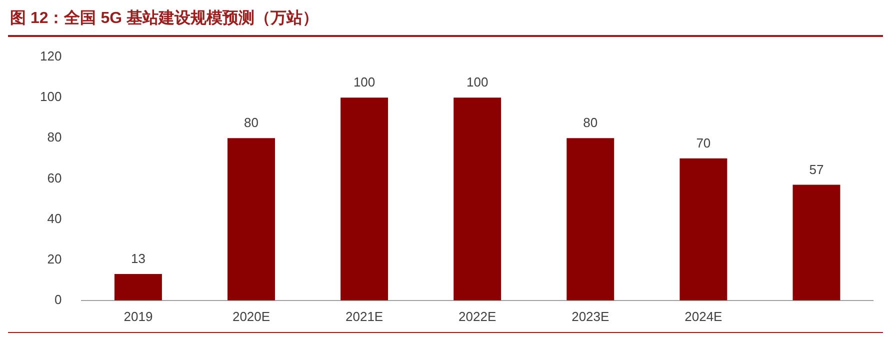 The image size is (891, 341). Describe the element at coordinates (54, 258) in the screenshot. I see `y-tick-label: 20` at that location.